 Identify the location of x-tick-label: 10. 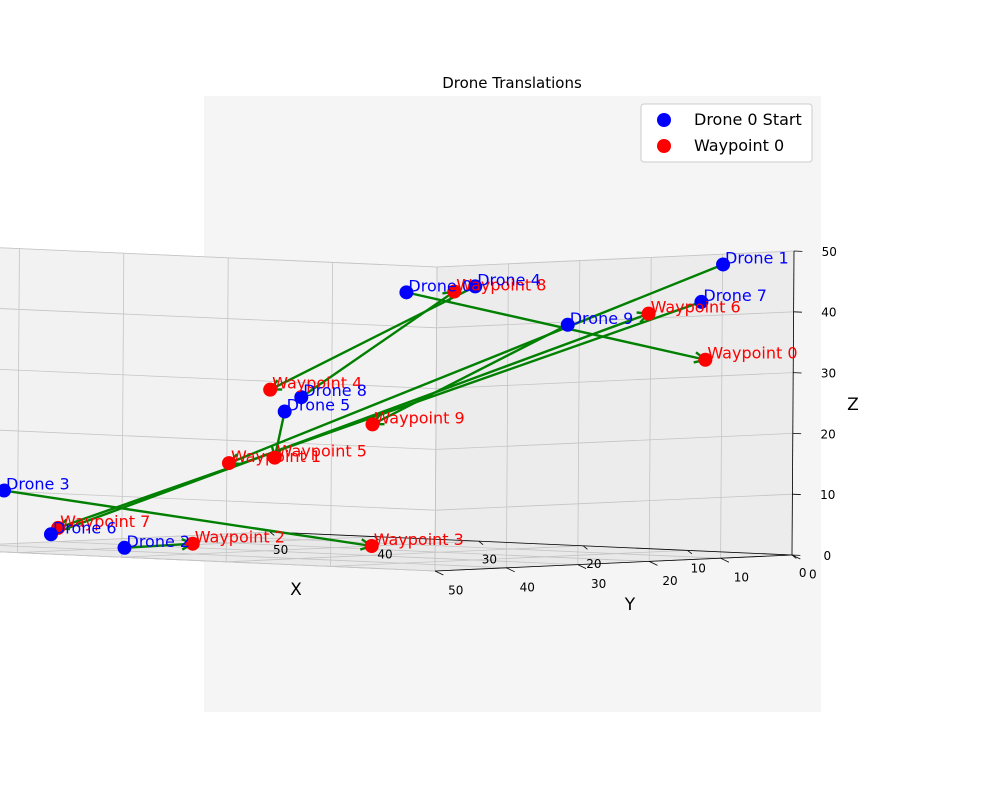
(698, 569).